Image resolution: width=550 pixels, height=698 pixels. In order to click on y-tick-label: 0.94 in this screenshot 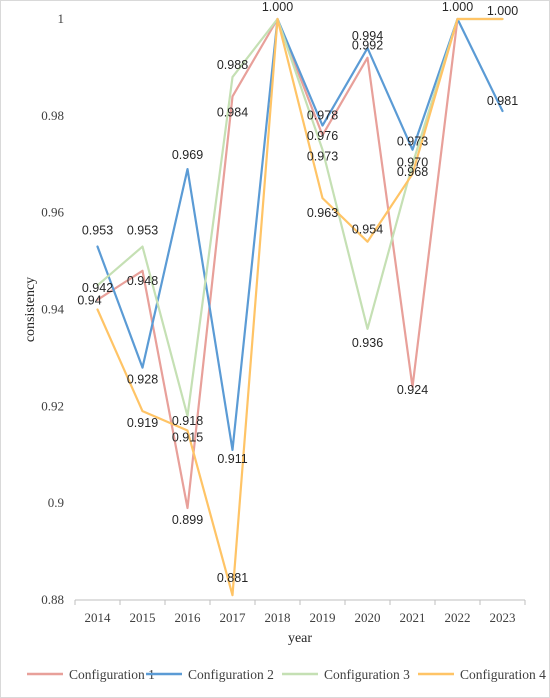, I will do `click(52, 309)`.